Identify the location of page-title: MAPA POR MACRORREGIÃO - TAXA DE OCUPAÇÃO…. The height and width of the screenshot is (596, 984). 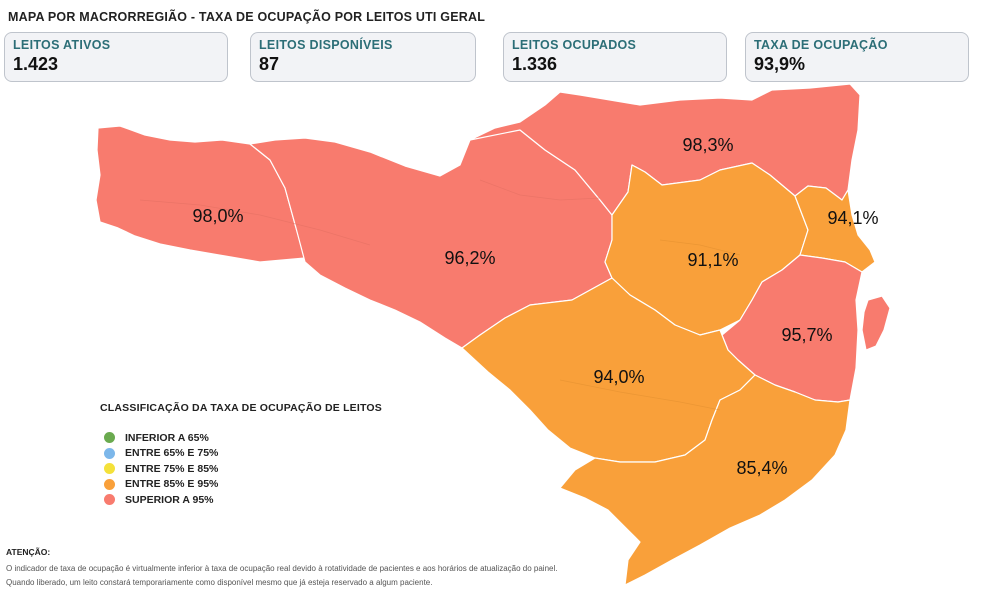
(247, 17).